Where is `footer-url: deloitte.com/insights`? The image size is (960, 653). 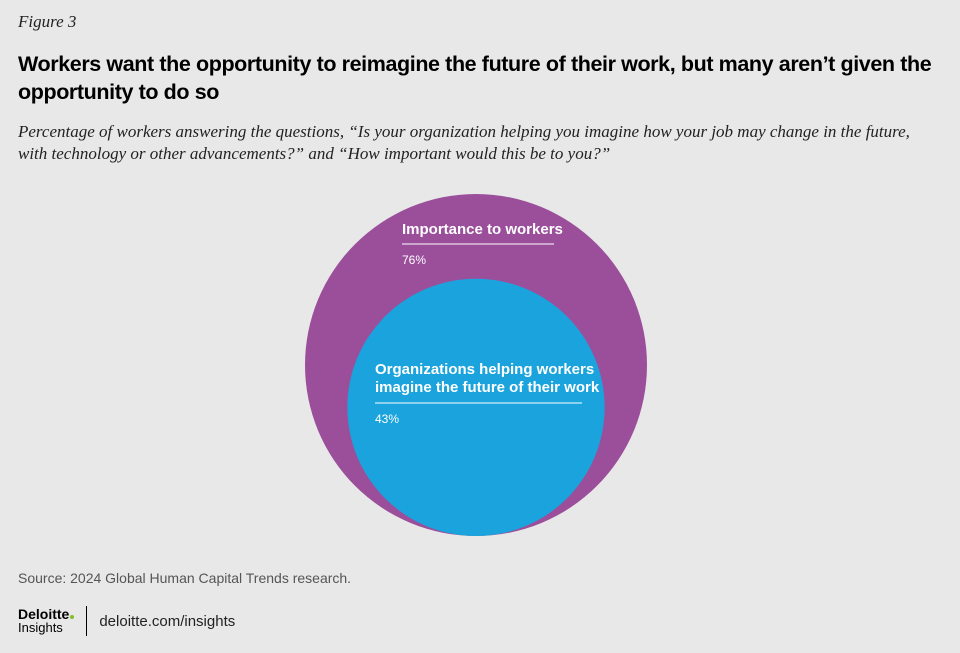
footer-url: deloitte.com/insights is located at coordinates (167, 621).